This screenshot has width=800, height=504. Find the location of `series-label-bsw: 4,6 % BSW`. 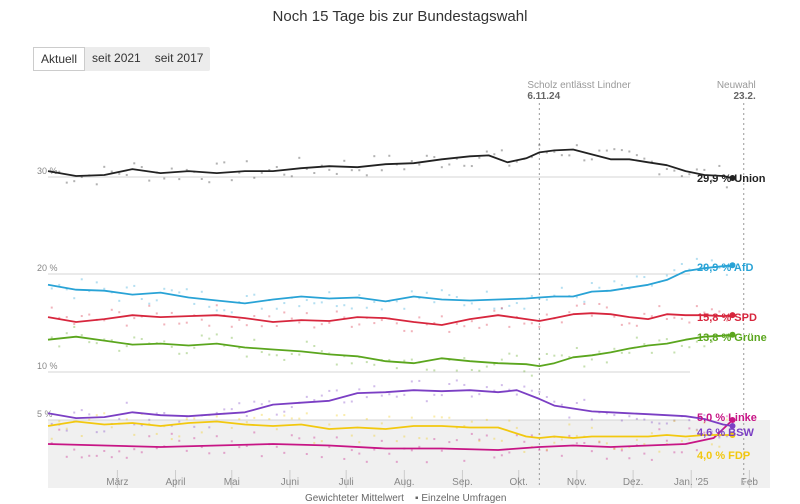

series-label-bsw: 4,6 % BSW is located at coordinates (725, 433).